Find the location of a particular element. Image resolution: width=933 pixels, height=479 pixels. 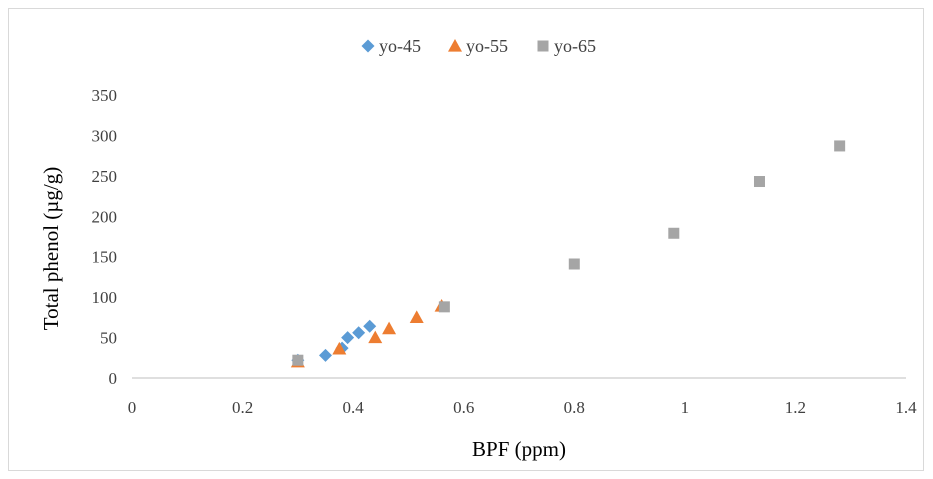

y-tick-label: 350 is located at coordinates (105, 95).